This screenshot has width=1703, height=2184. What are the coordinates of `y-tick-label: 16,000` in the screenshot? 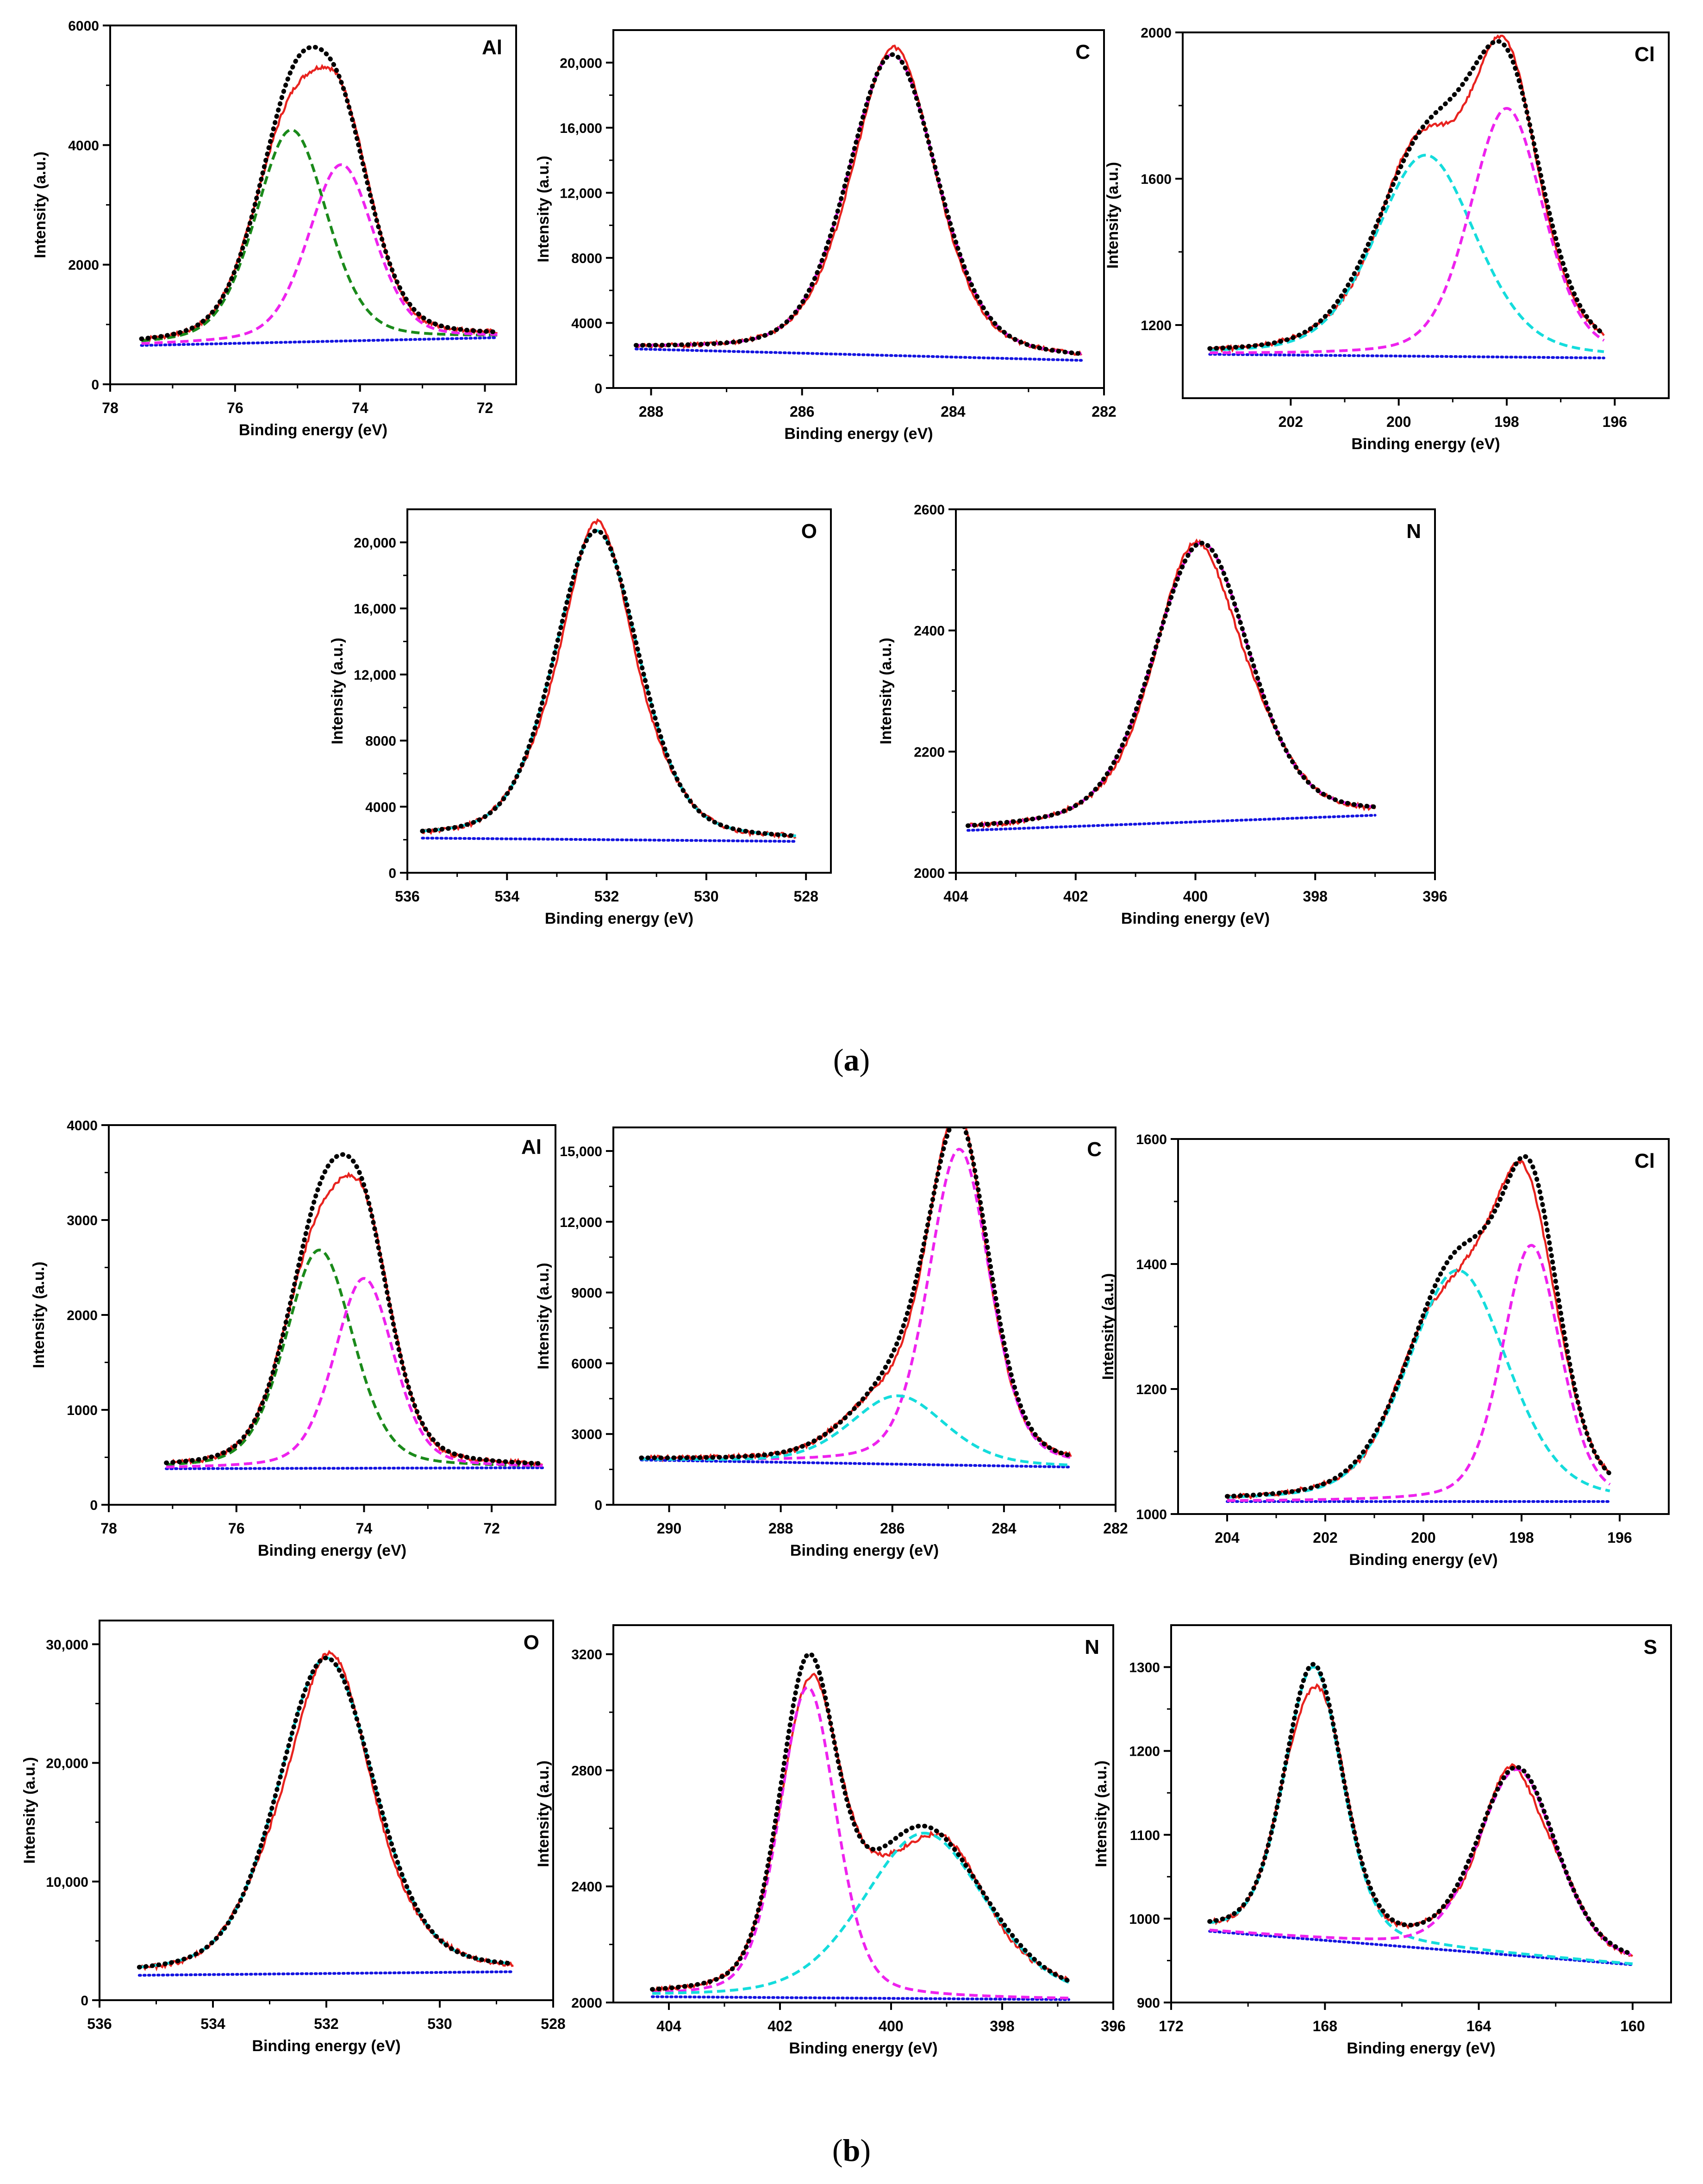 It's located at (375, 609).